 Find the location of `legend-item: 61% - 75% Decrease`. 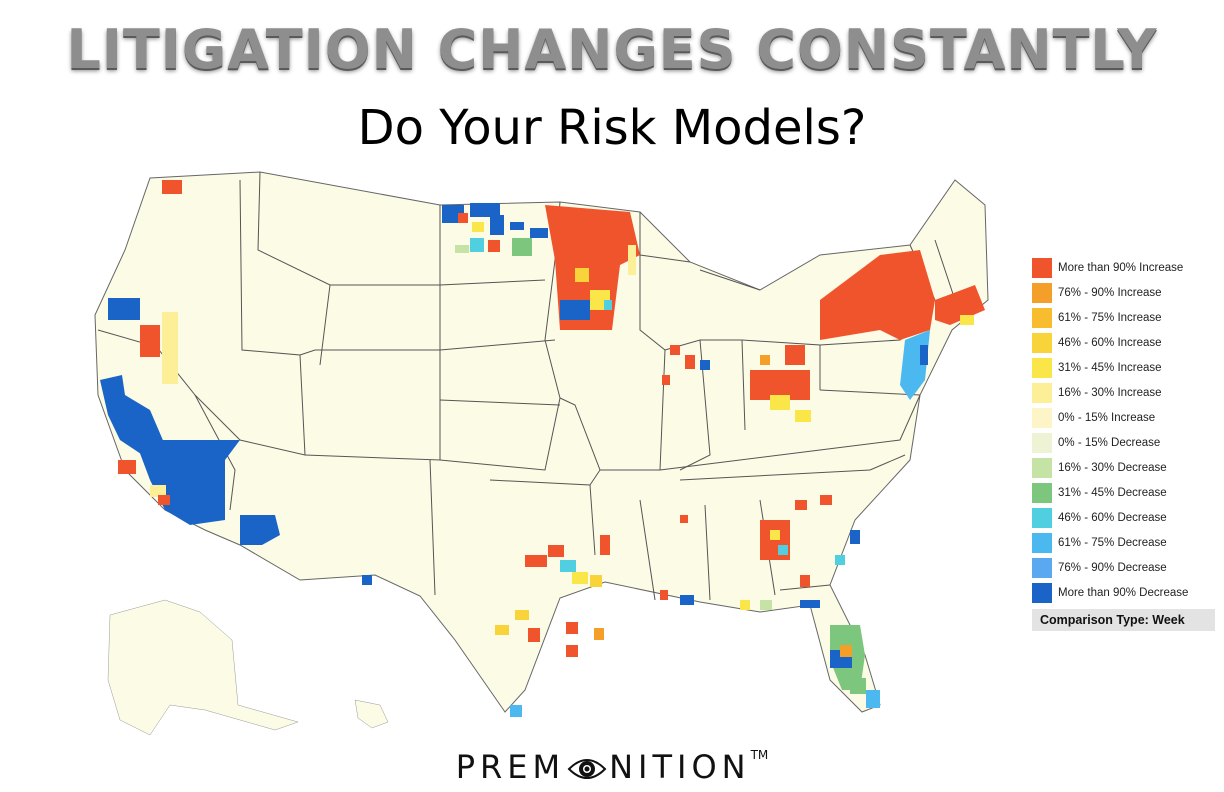

legend-item: 61% - 75% Decrease is located at coordinates (1124, 542).